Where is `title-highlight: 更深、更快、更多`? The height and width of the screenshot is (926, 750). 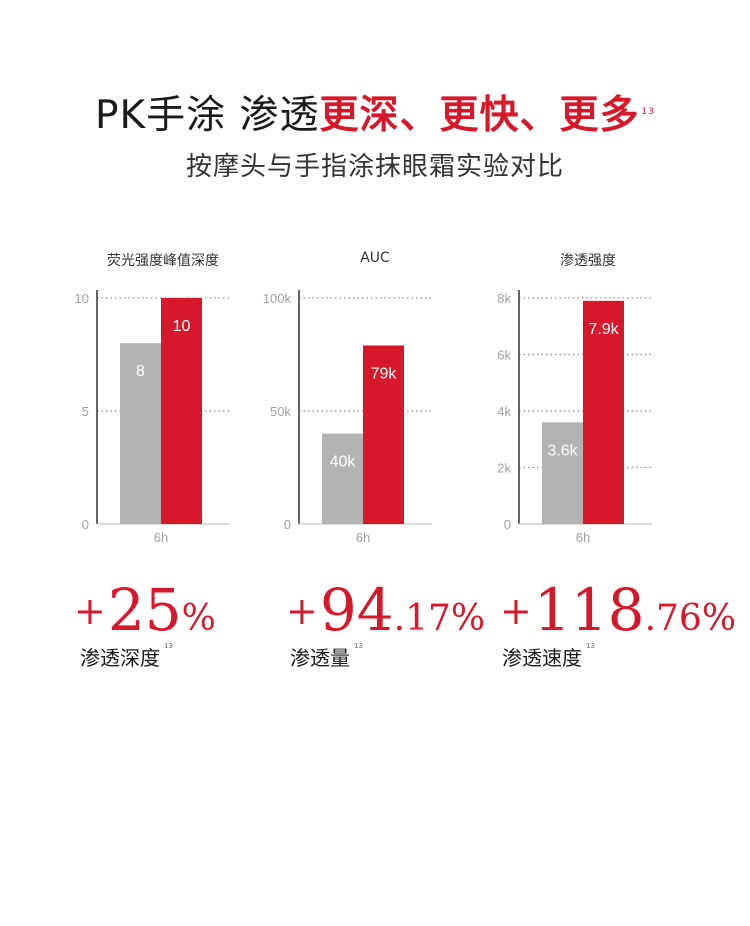 title-highlight: 更深、更快、更多 is located at coordinates (479, 115).